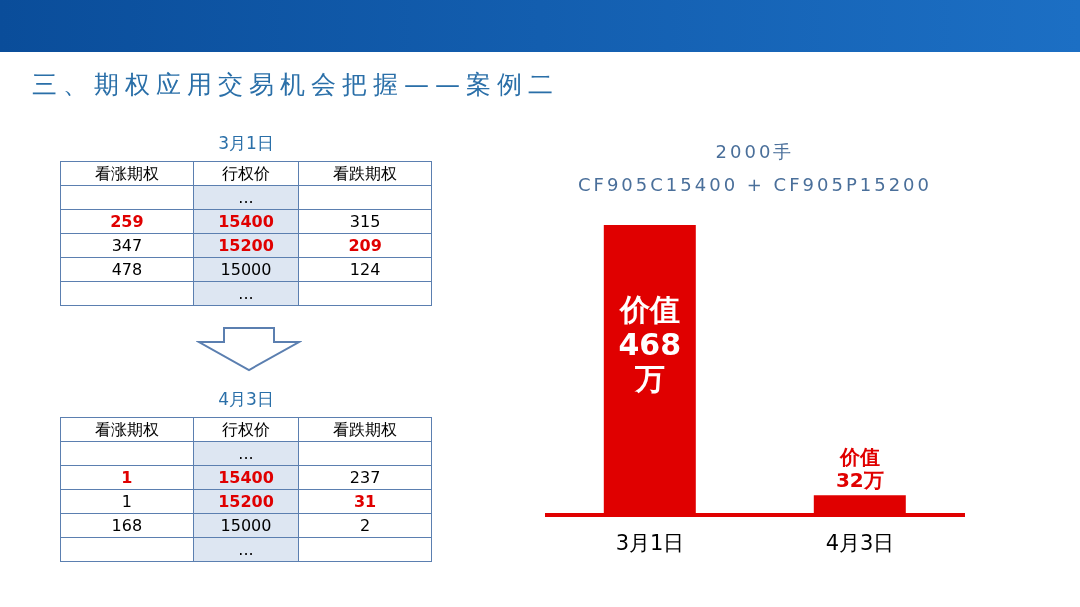 The image size is (1080, 607). Describe the element at coordinates (755, 152) in the screenshot. I see `chart-title: 2000手` at that location.